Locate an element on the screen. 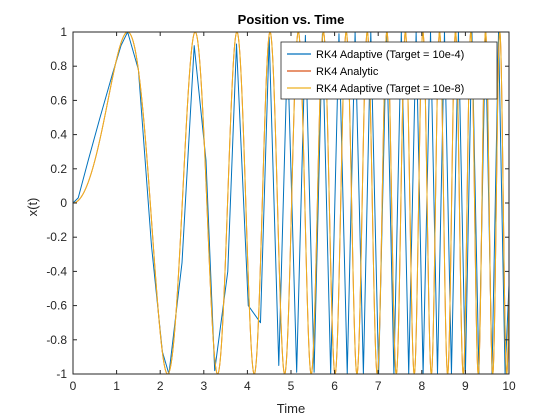 This screenshot has width=560, height=420. y-tick-label: 0 is located at coordinates (63, 203).